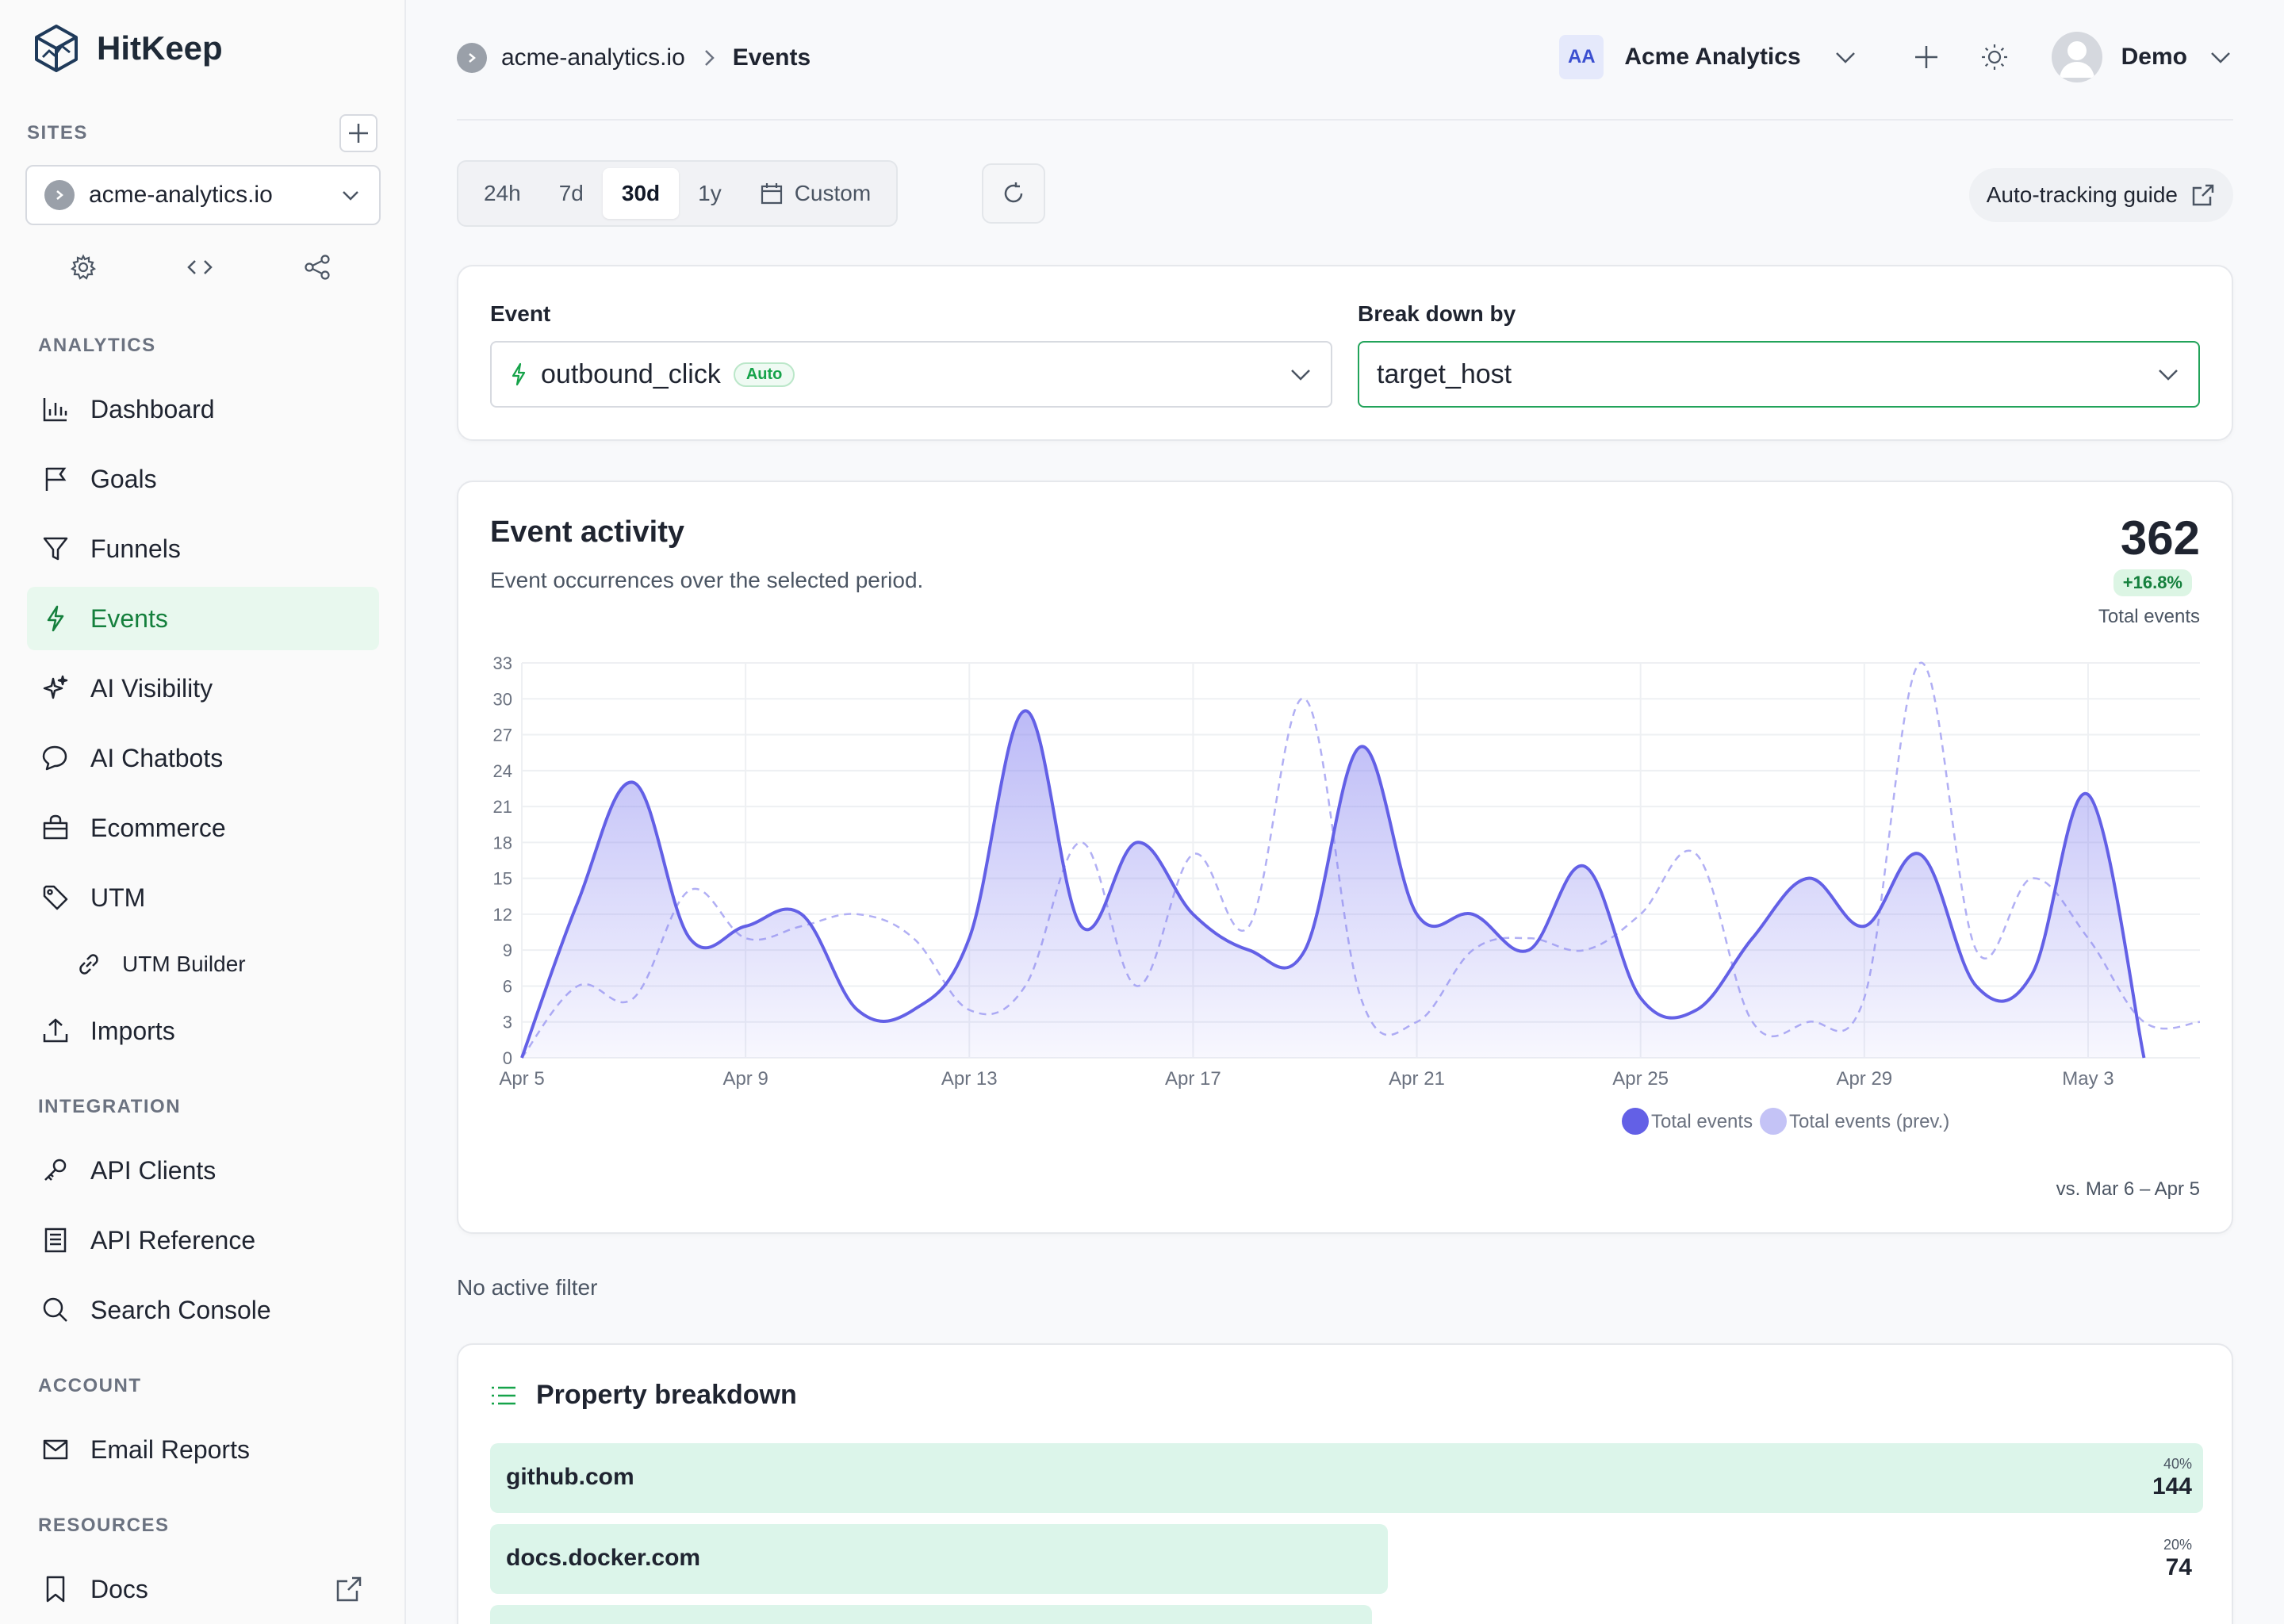 This screenshot has width=2284, height=1624. Describe the element at coordinates (815, 193) in the screenshot. I see `range-custom-button: Custom` at that location.